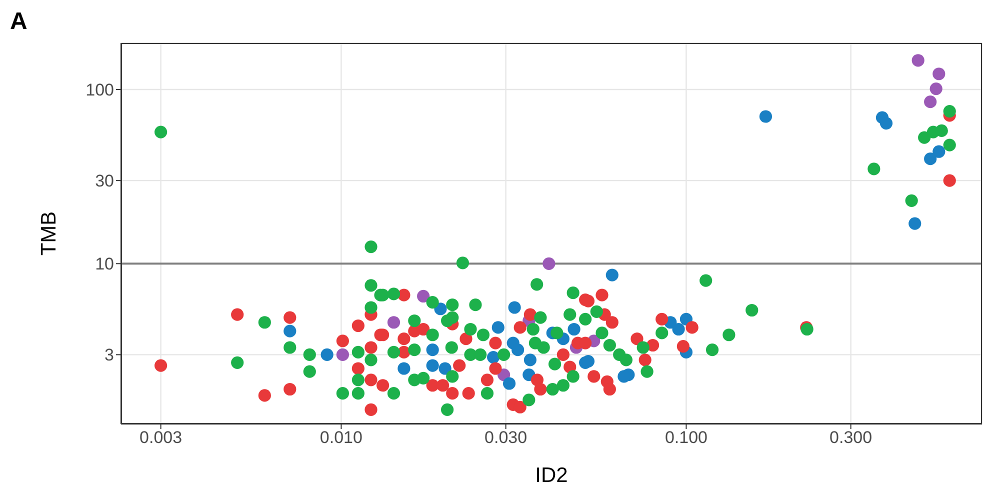 The height and width of the screenshot is (494, 984). What do you see at coordinates (341, 438) in the screenshot?
I see `x-tick-label: 0.010` at bounding box center [341, 438].